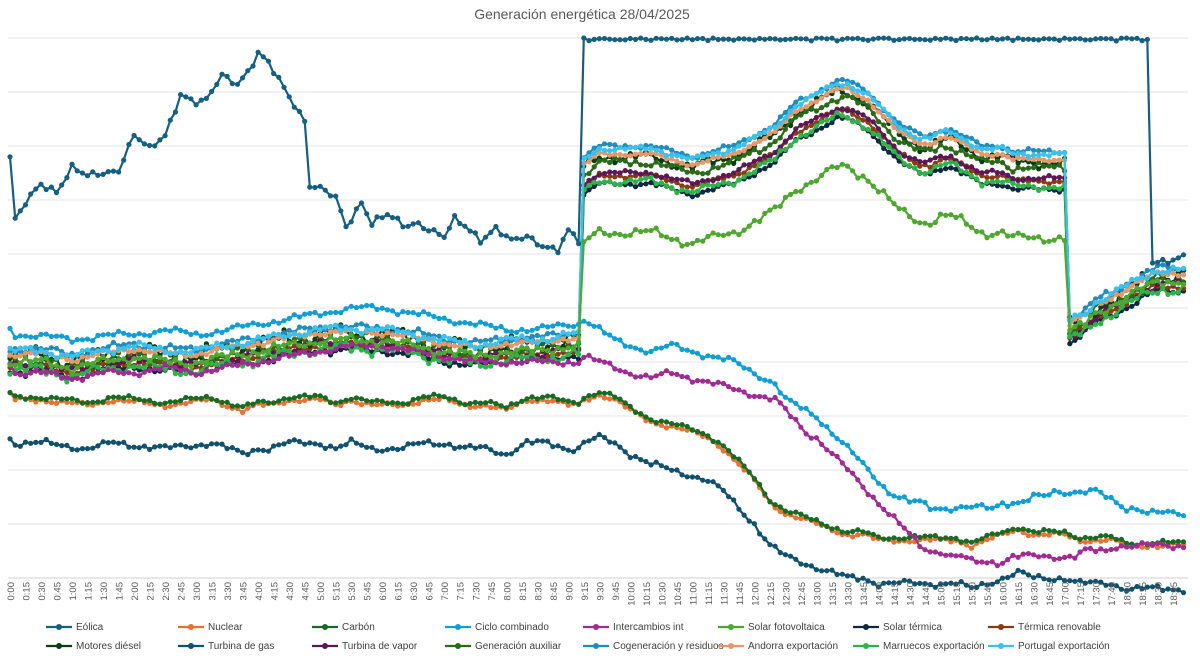 Image resolution: width=1200 pixels, height=664 pixels. I want to click on x-tick-label: 7:00, so click(445, 591).